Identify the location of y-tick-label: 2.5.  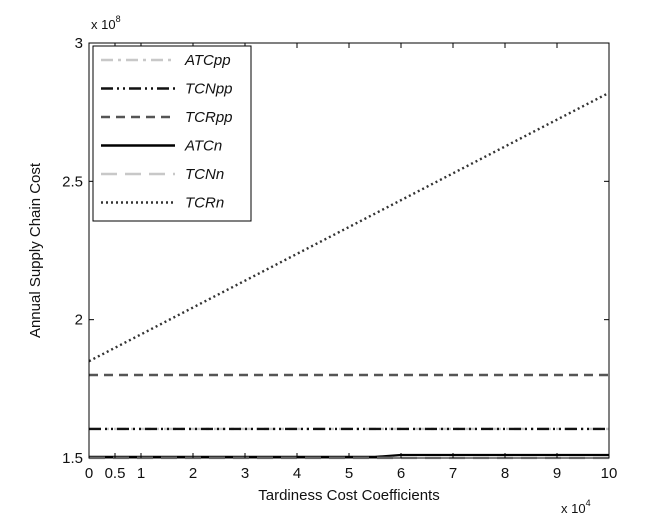
(72, 181).